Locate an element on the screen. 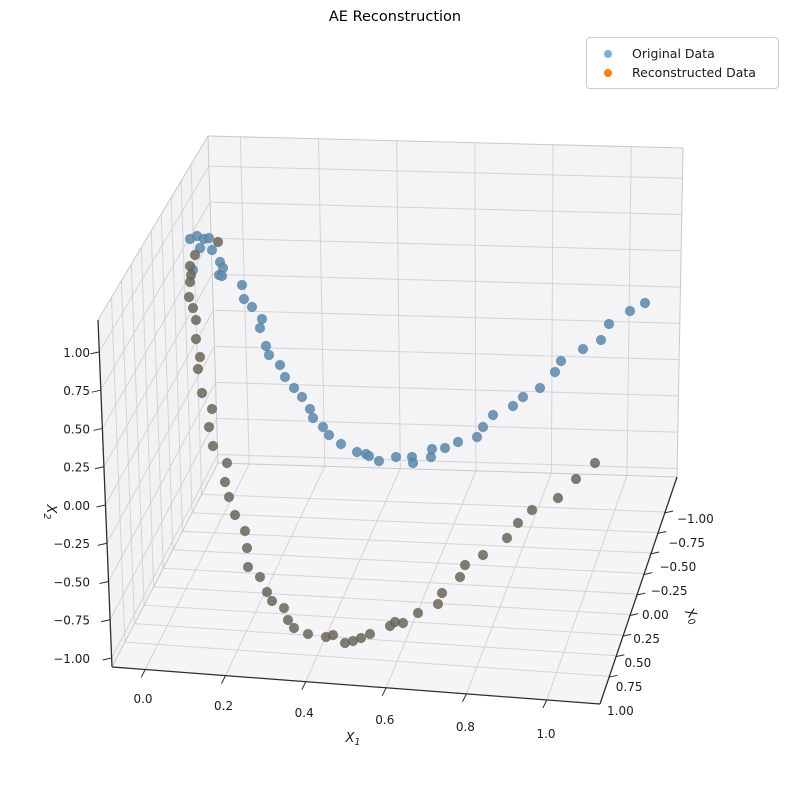 The image size is (790, 812). legend: Original Data Reconstructed Data is located at coordinates (682, 63).